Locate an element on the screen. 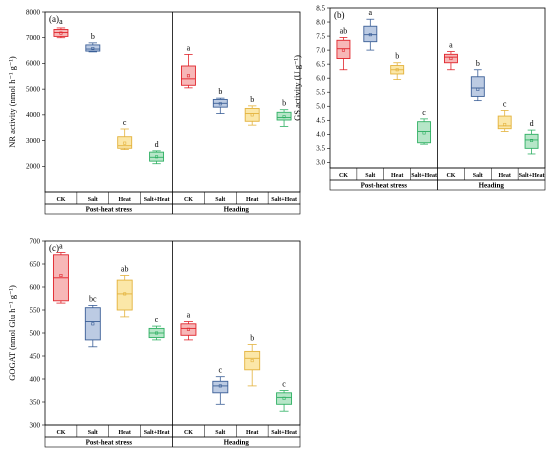  y-tick-label: 2000 is located at coordinates (33, 167).